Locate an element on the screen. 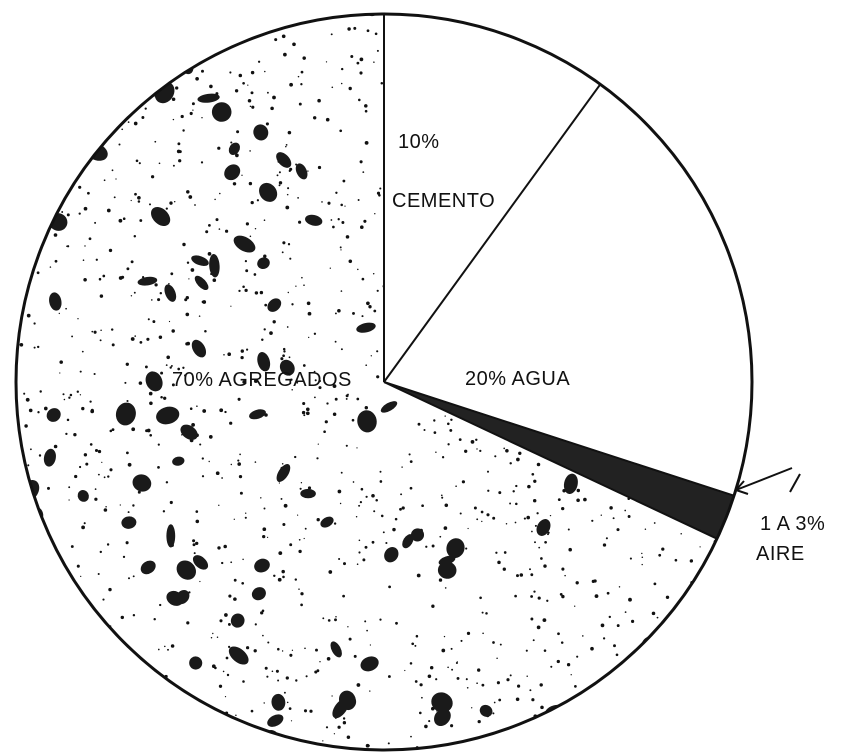  label-cemento-name: CEMENTO is located at coordinates (443, 201).